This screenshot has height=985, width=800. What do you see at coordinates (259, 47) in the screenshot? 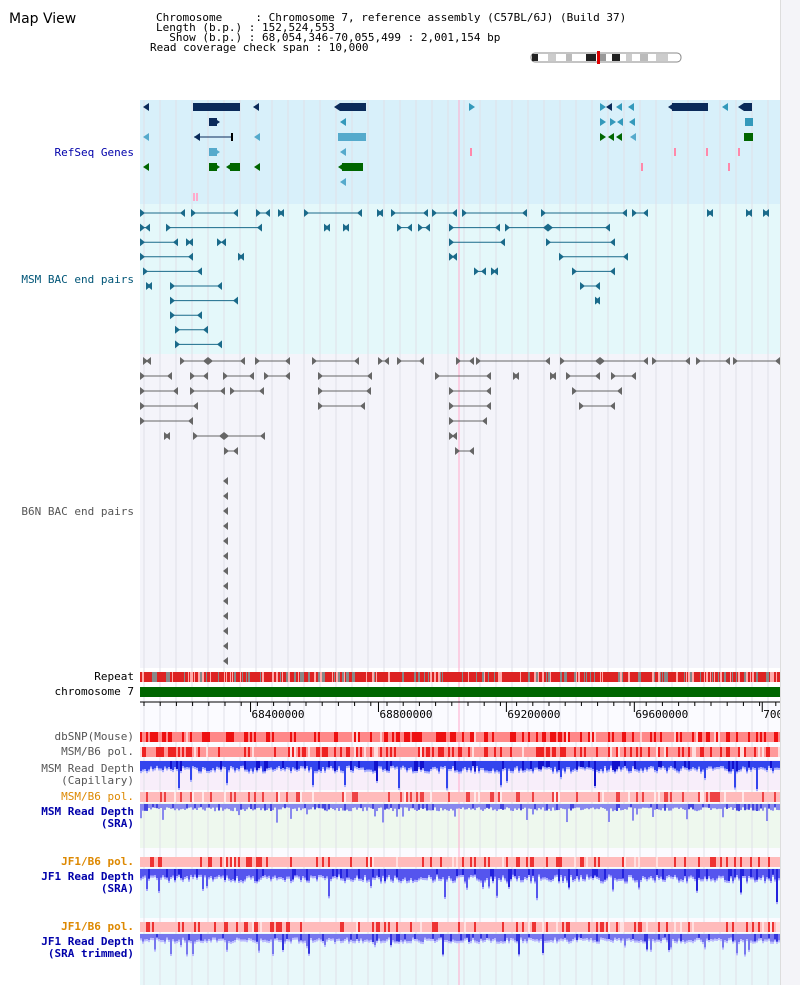
I see `coverage-span-info: Read coverage check span : 10,000` at bounding box center [259, 47].